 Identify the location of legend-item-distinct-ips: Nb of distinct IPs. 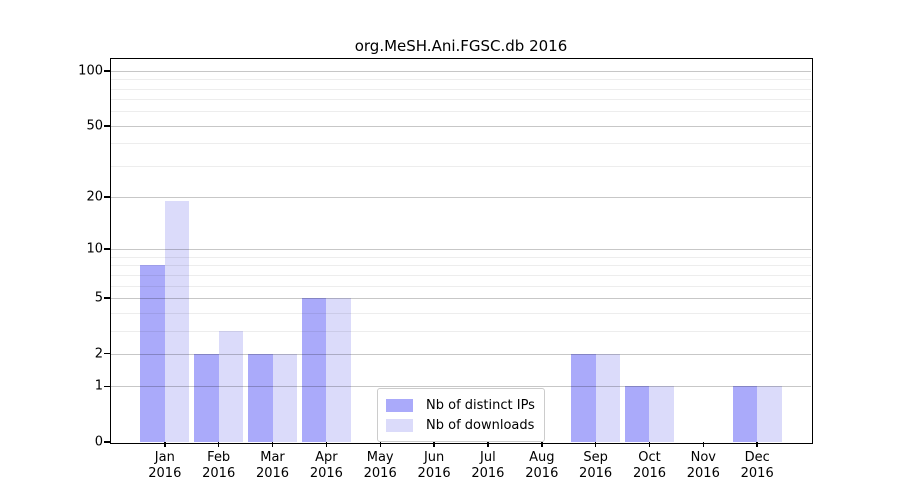
(460, 405).